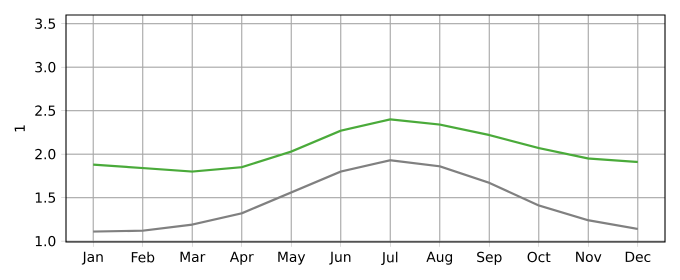  What do you see at coordinates (292, 258) in the screenshot?
I see `x-tick-label: May` at bounding box center [292, 258].